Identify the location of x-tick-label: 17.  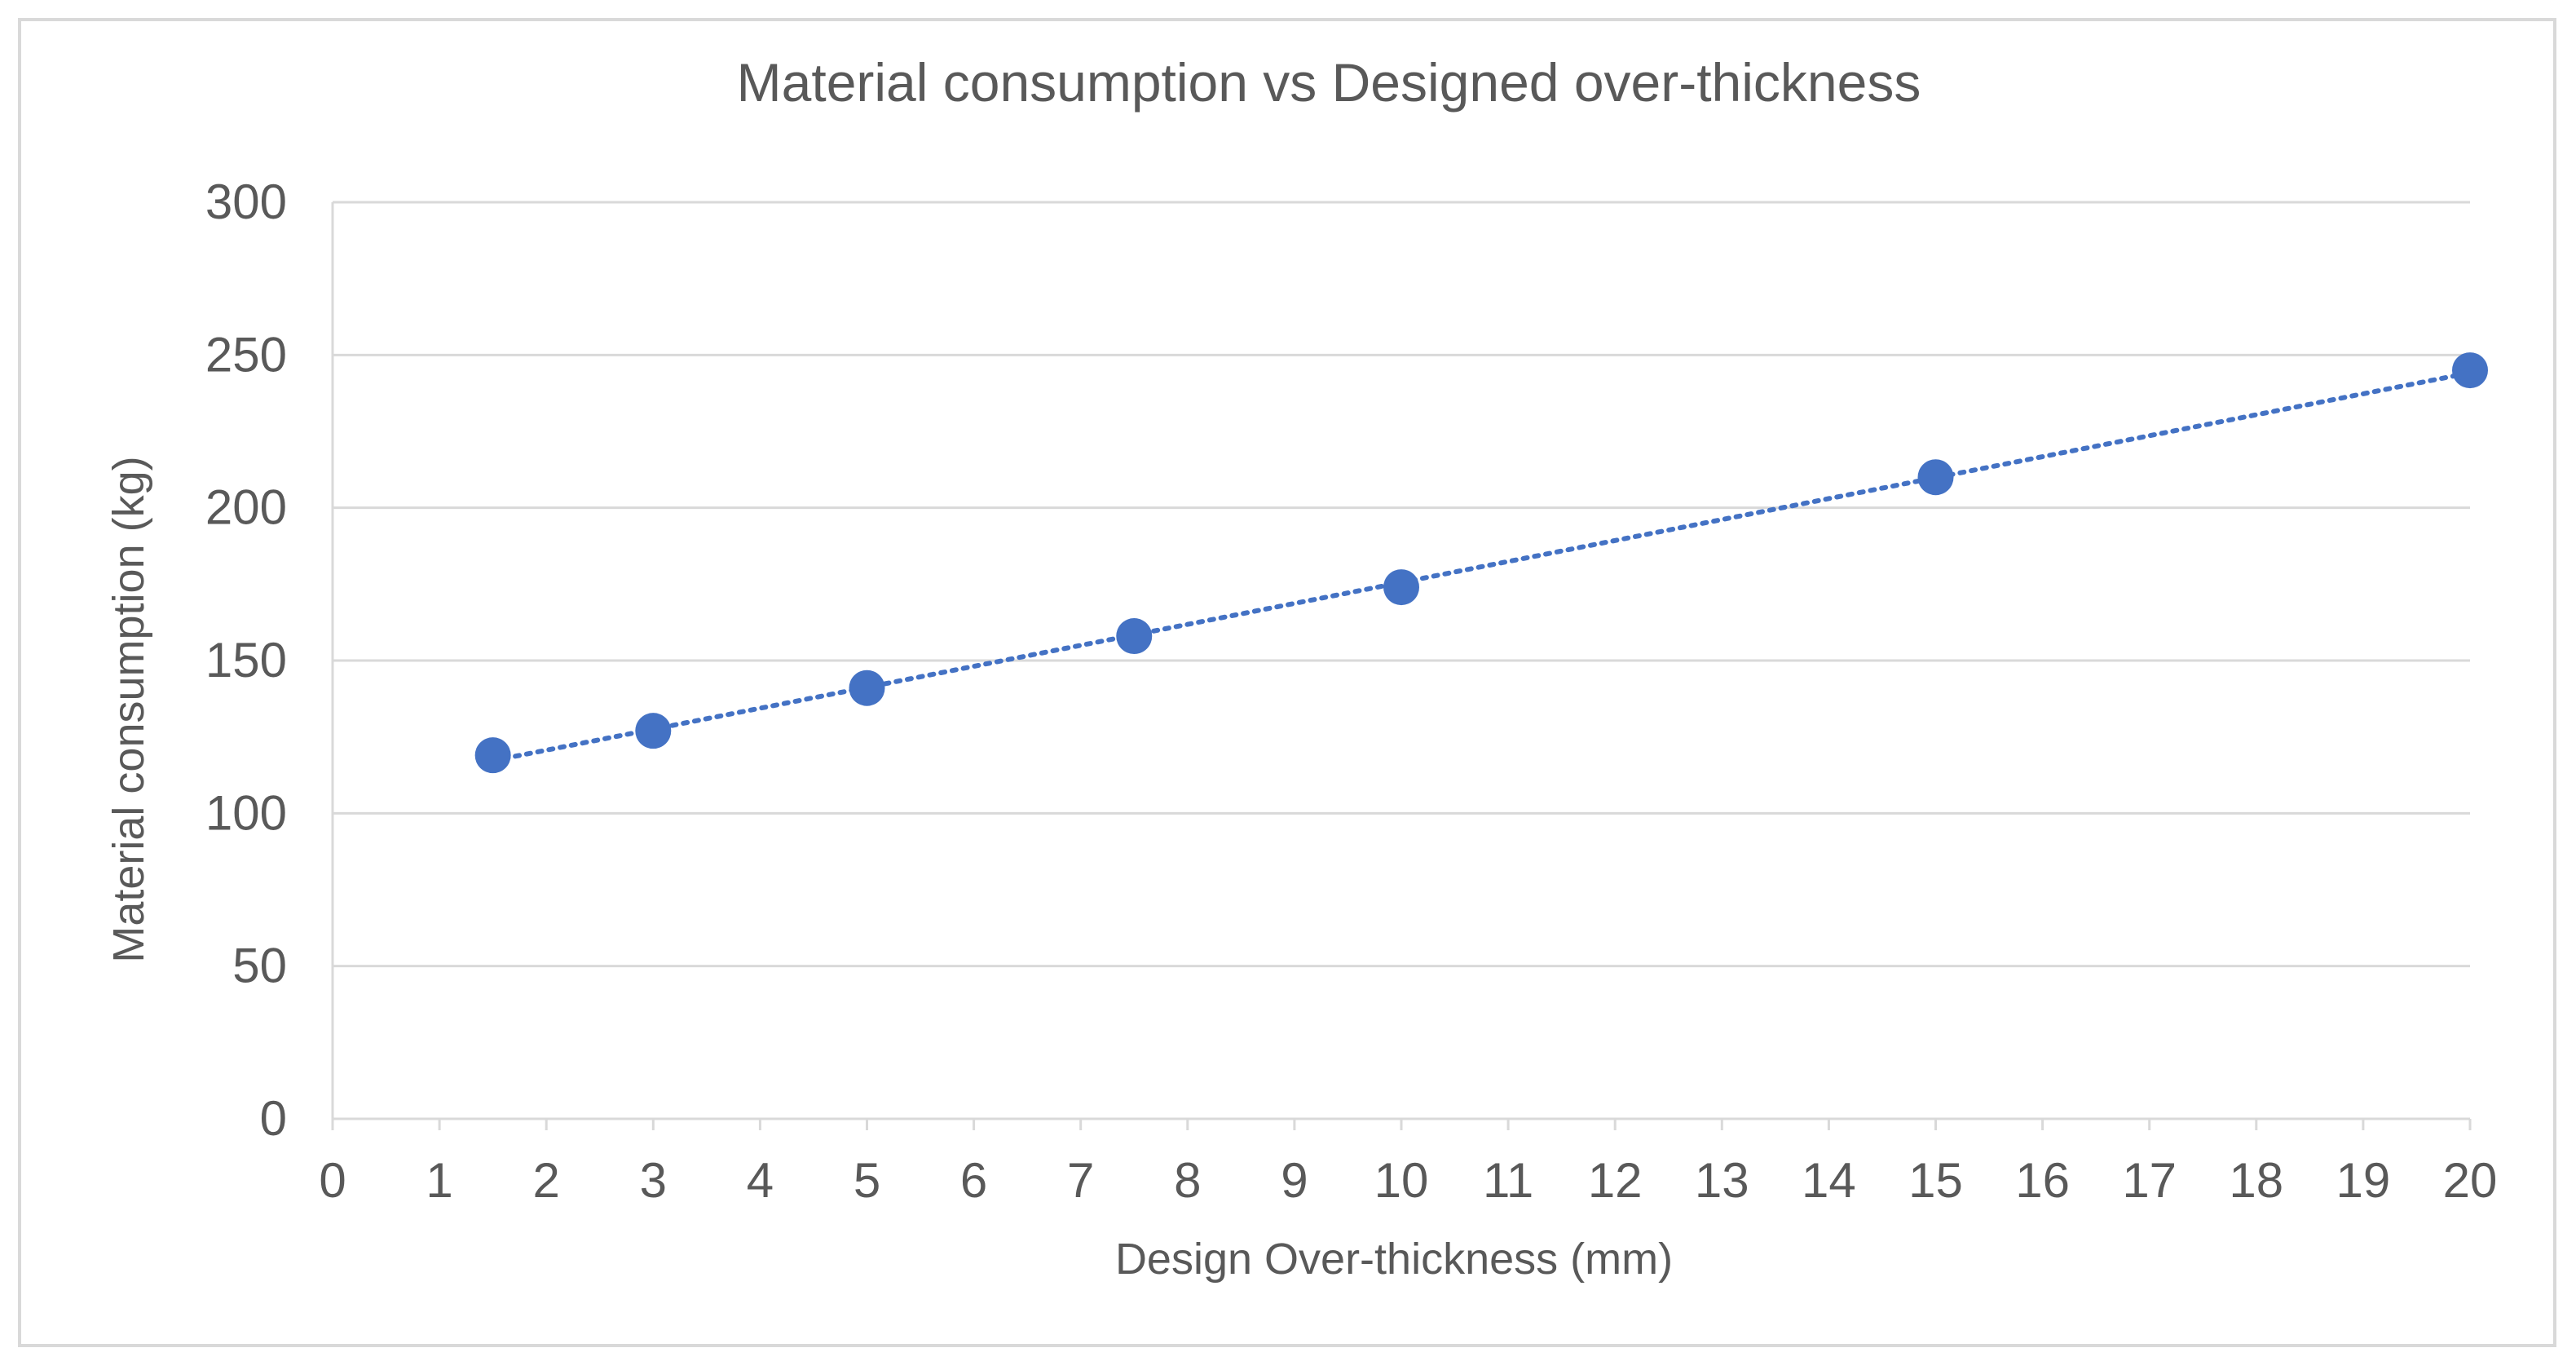
(2149, 1180).